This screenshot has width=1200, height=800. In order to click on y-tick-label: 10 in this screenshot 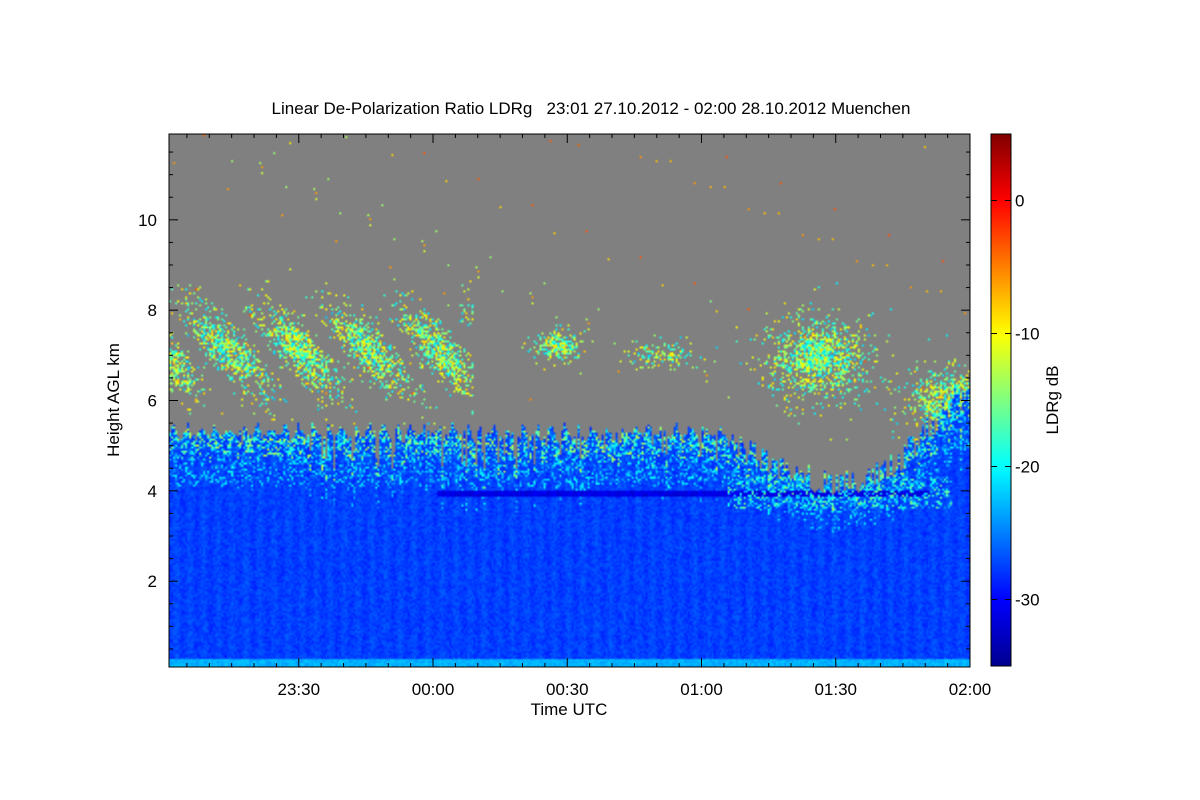, I will do `click(147, 220)`.